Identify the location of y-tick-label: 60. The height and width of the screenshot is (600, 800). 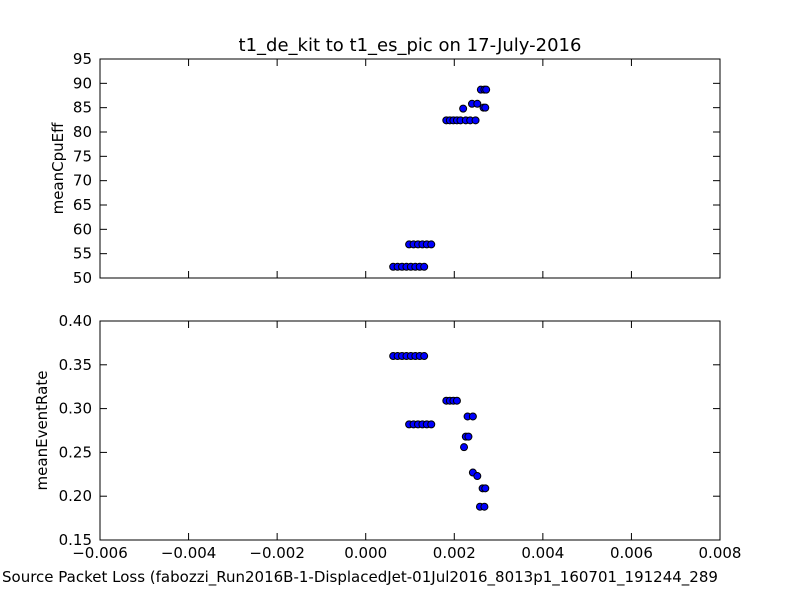
(82, 229).